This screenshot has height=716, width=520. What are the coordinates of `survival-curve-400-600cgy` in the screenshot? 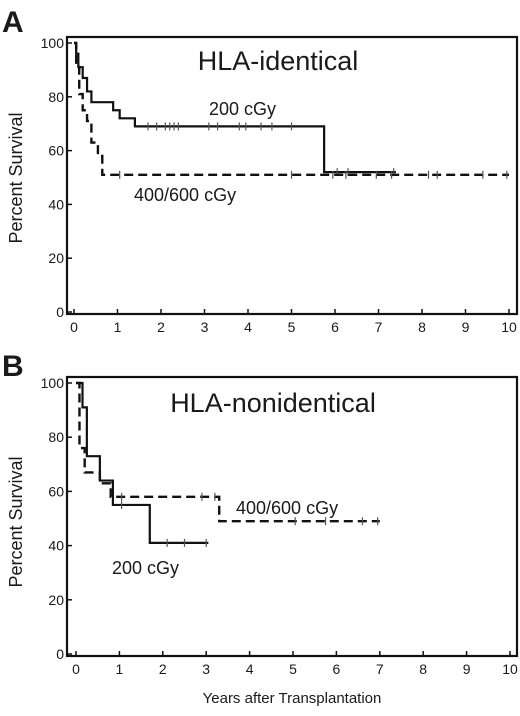 It's located at (228, 452).